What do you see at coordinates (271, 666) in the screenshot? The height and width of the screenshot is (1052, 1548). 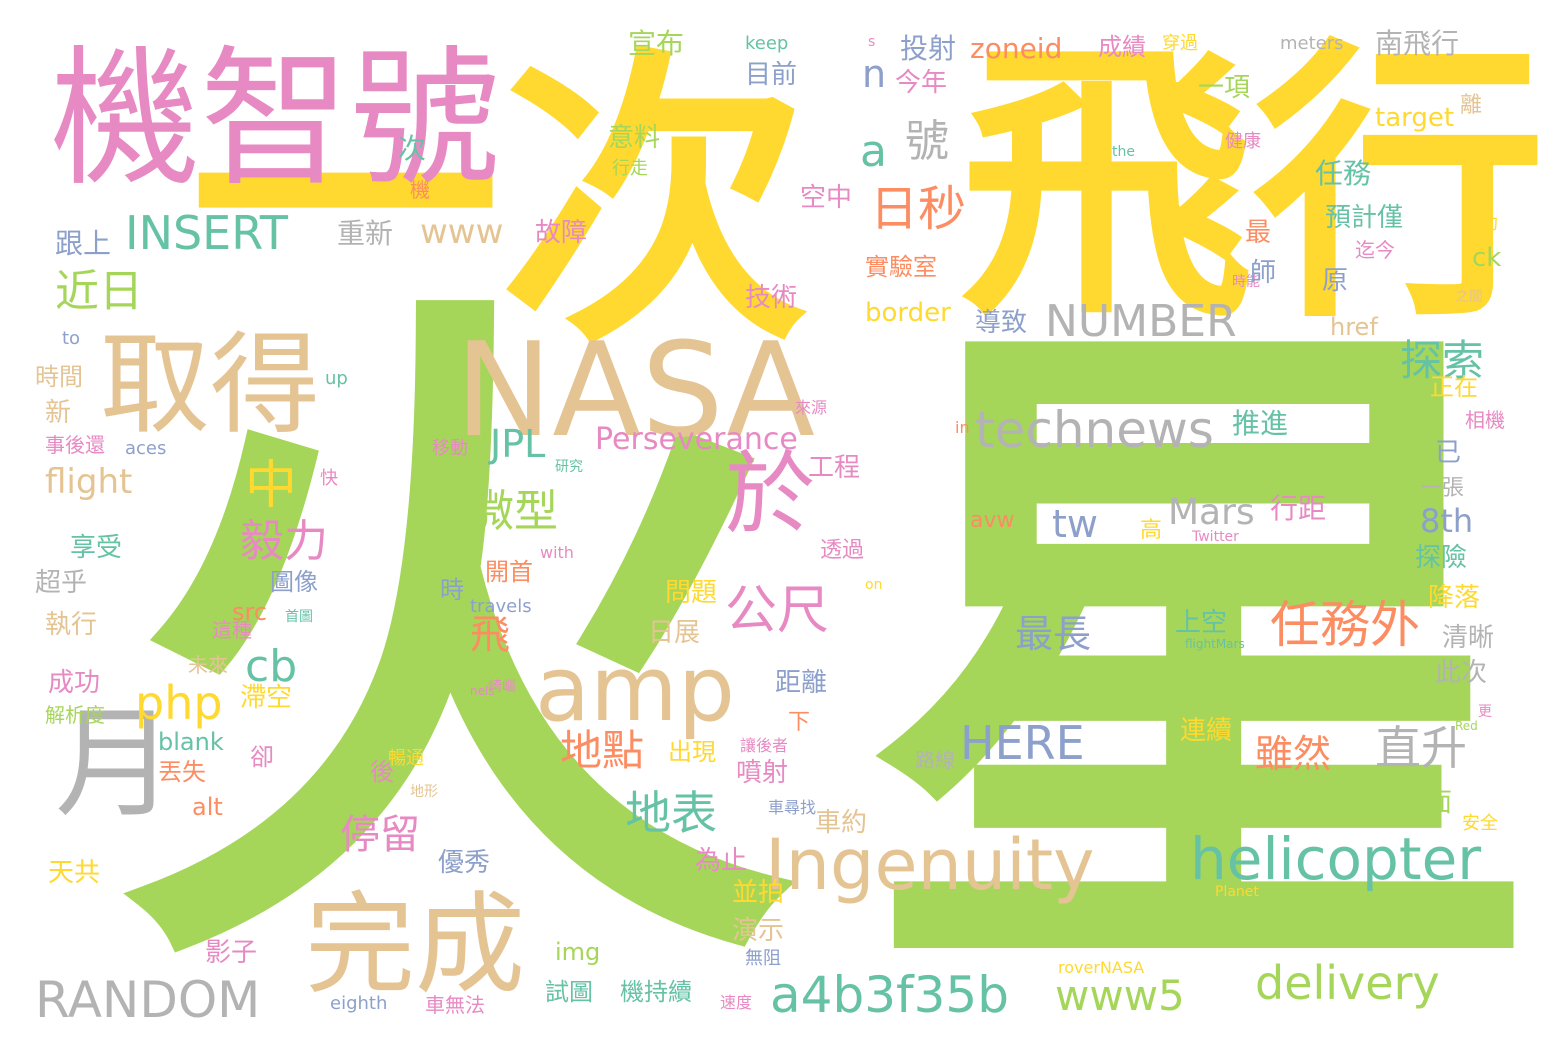 I see `cloud-word-34: cb` at bounding box center [271, 666].